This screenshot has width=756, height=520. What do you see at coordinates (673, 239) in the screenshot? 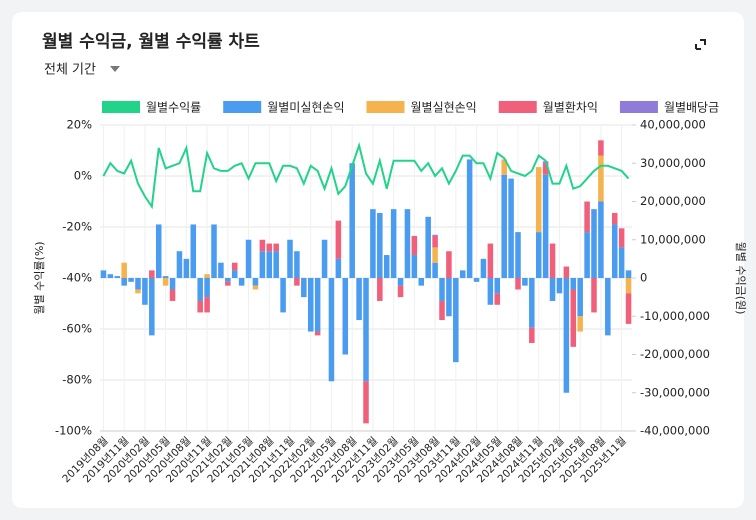
I see `y2-tick-label: 10,000,000` at bounding box center [673, 239].